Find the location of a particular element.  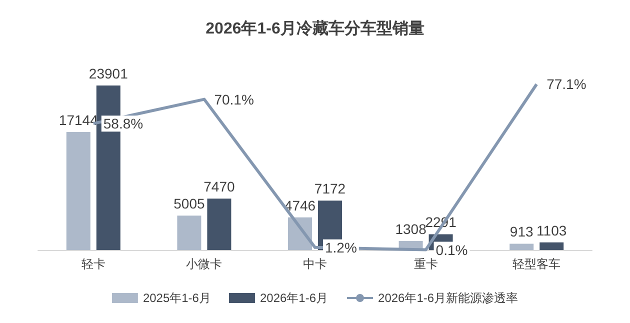

data-label: 913 is located at coordinates (522, 232).